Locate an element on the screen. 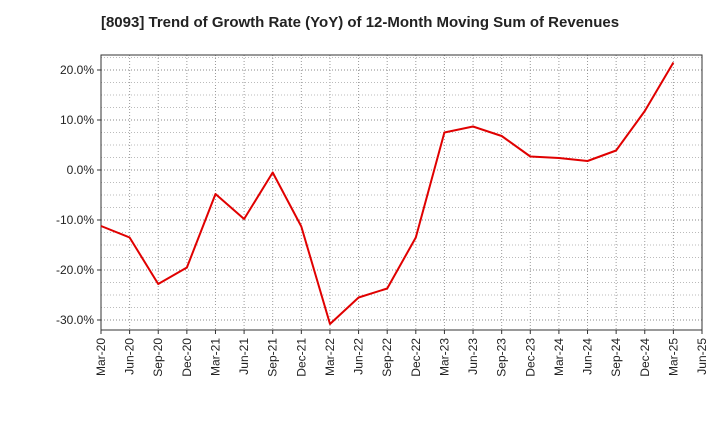 This screenshot has width=720, height=440. x-tick-label: Jun-25 is located at coordinates (702, 356).